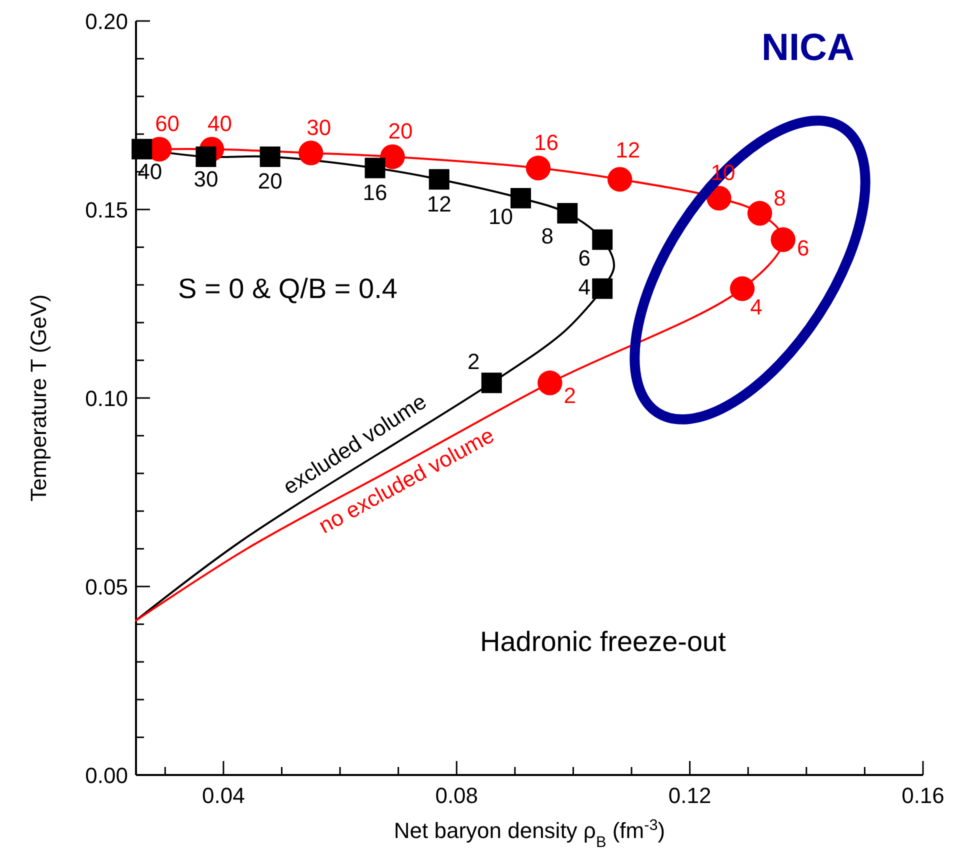  I want to click on y-axis-title: Temperature T (GeV), so click(38, 398).